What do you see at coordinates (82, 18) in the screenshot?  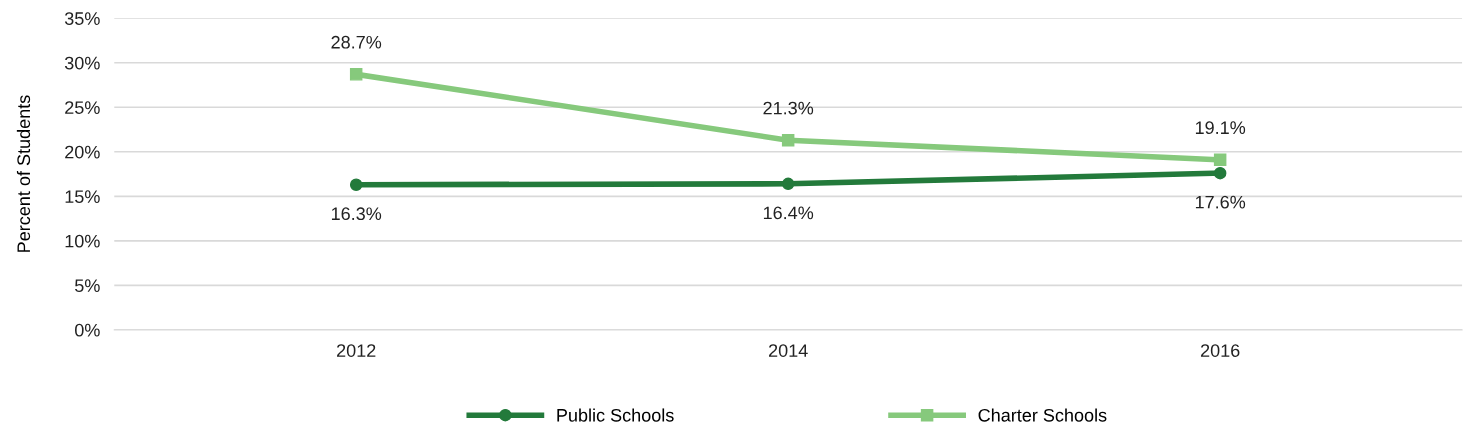 I see `y-tick-label: 35%` at bounding box center [82, 18].